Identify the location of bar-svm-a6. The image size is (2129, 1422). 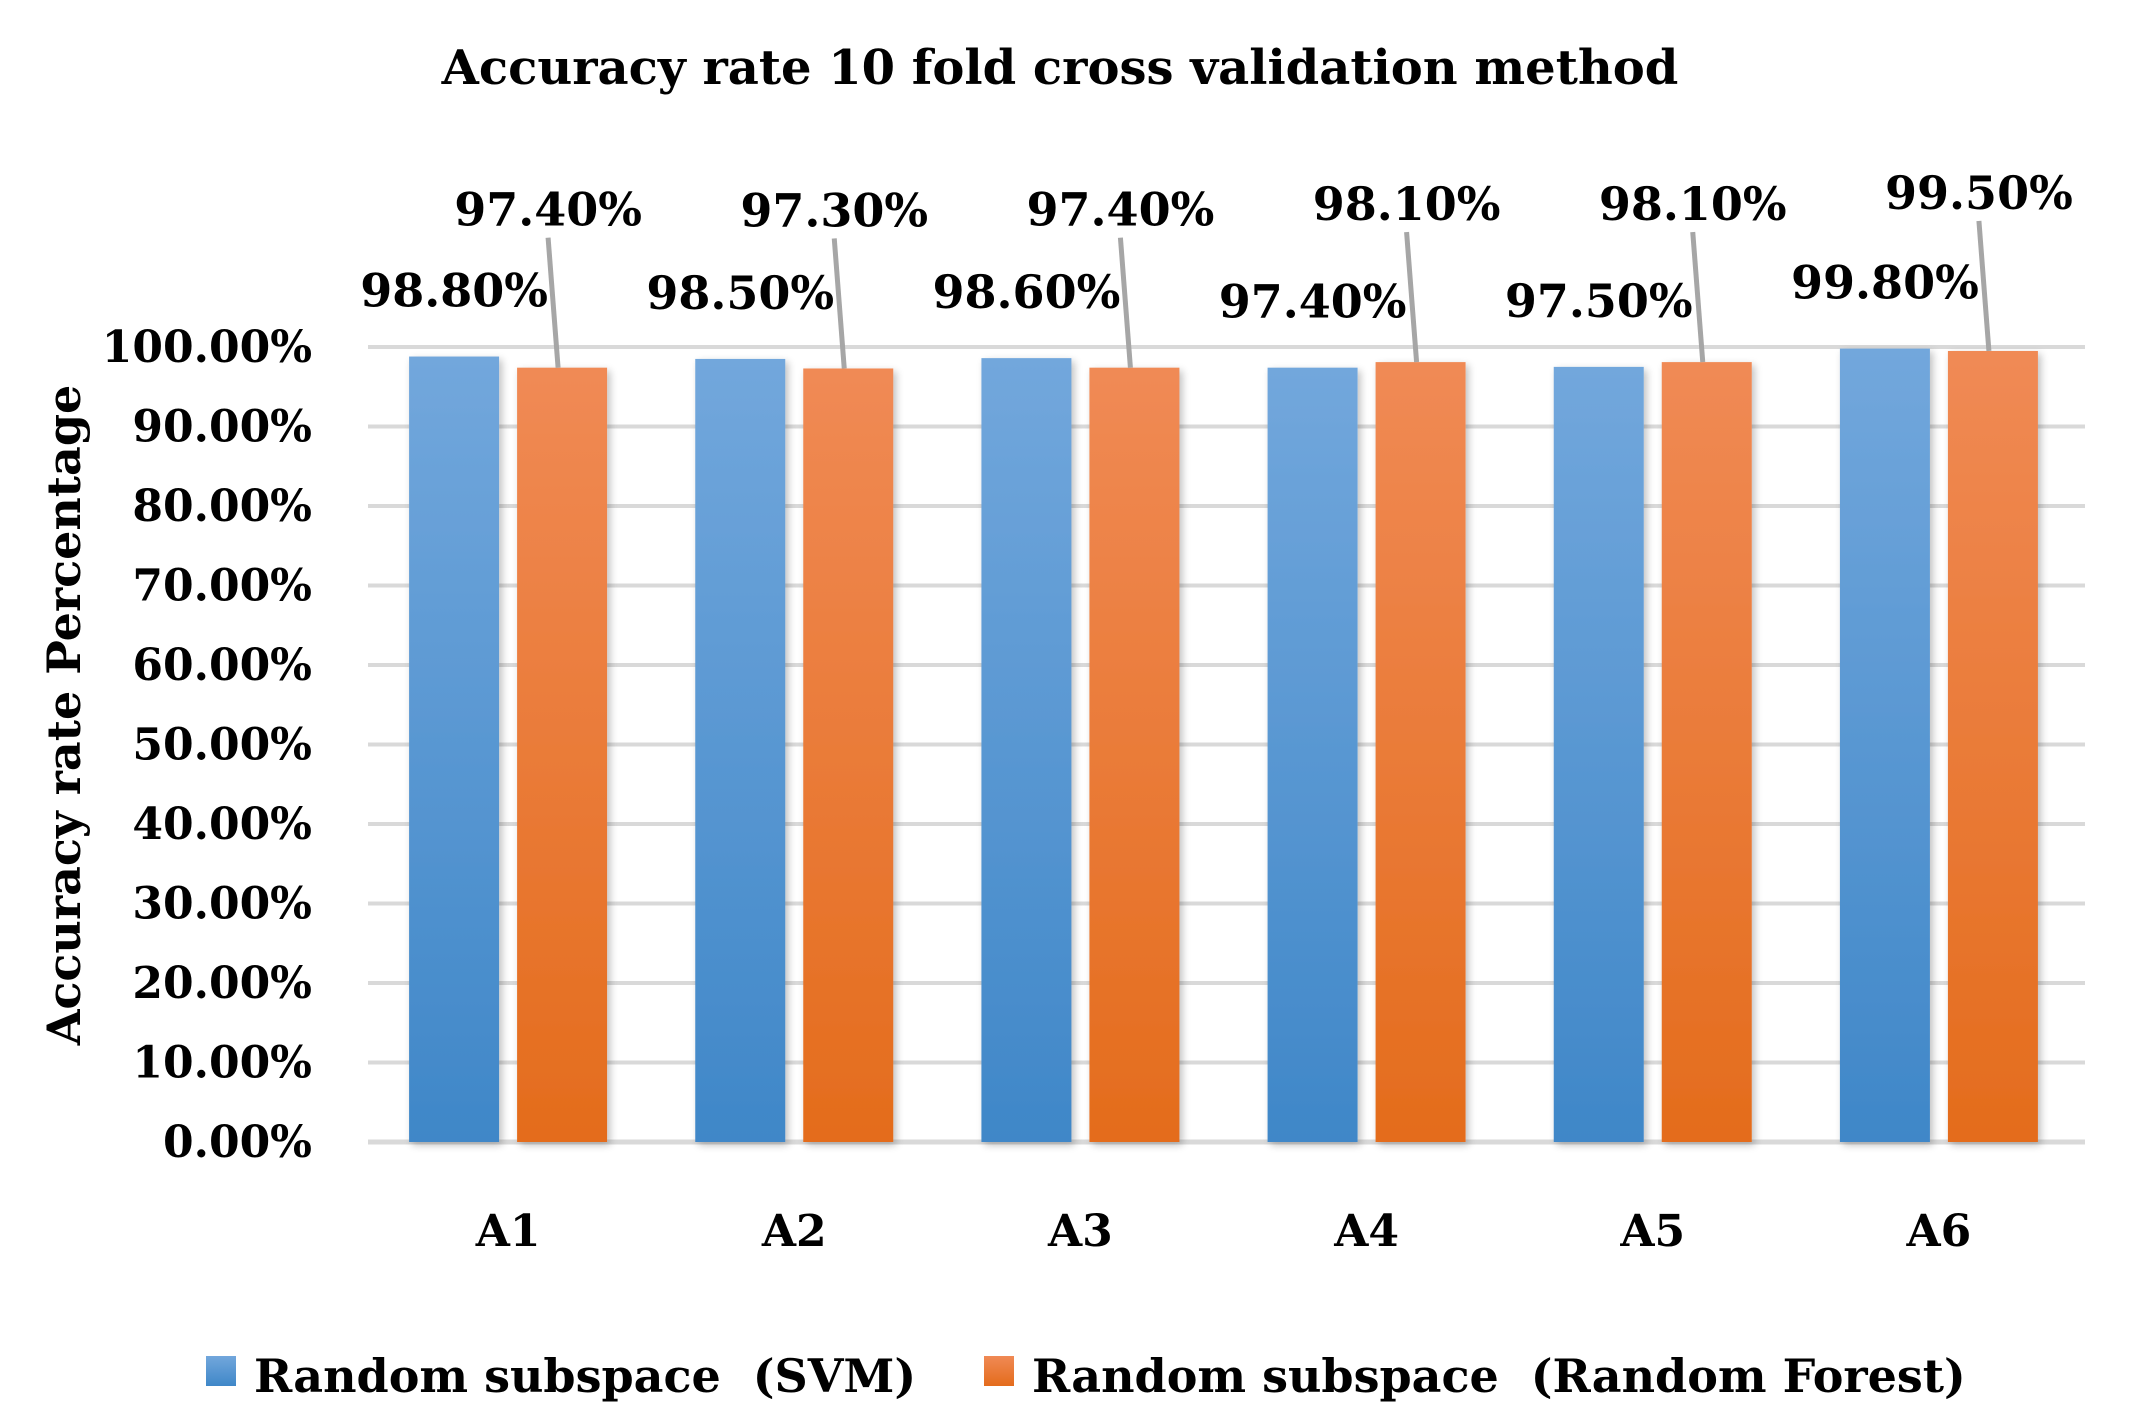
(1884, 745).